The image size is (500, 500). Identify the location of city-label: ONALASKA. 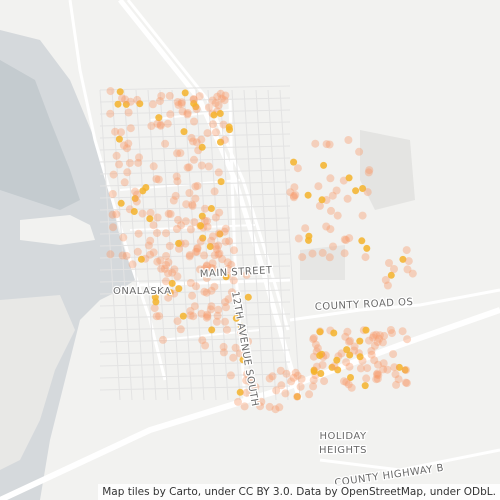
(142, 291).